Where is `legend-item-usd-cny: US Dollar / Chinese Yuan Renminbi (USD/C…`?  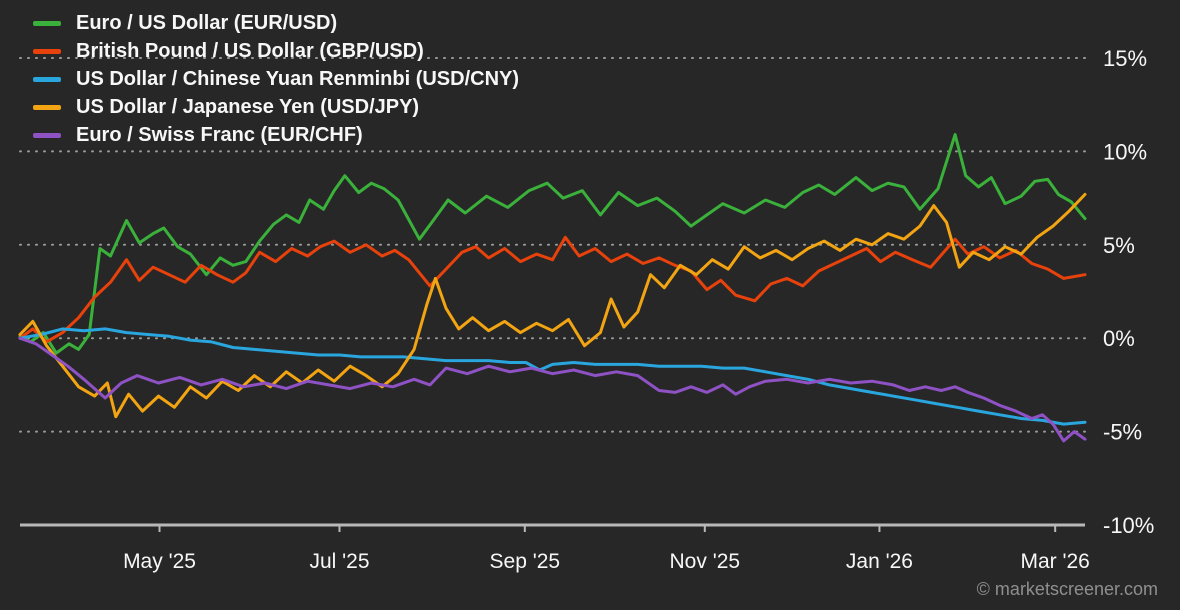
legend-item-usd-cny: US Dollar / Chinese Yuan Renminbi (USD/C… is located at coordinates (276, 79).